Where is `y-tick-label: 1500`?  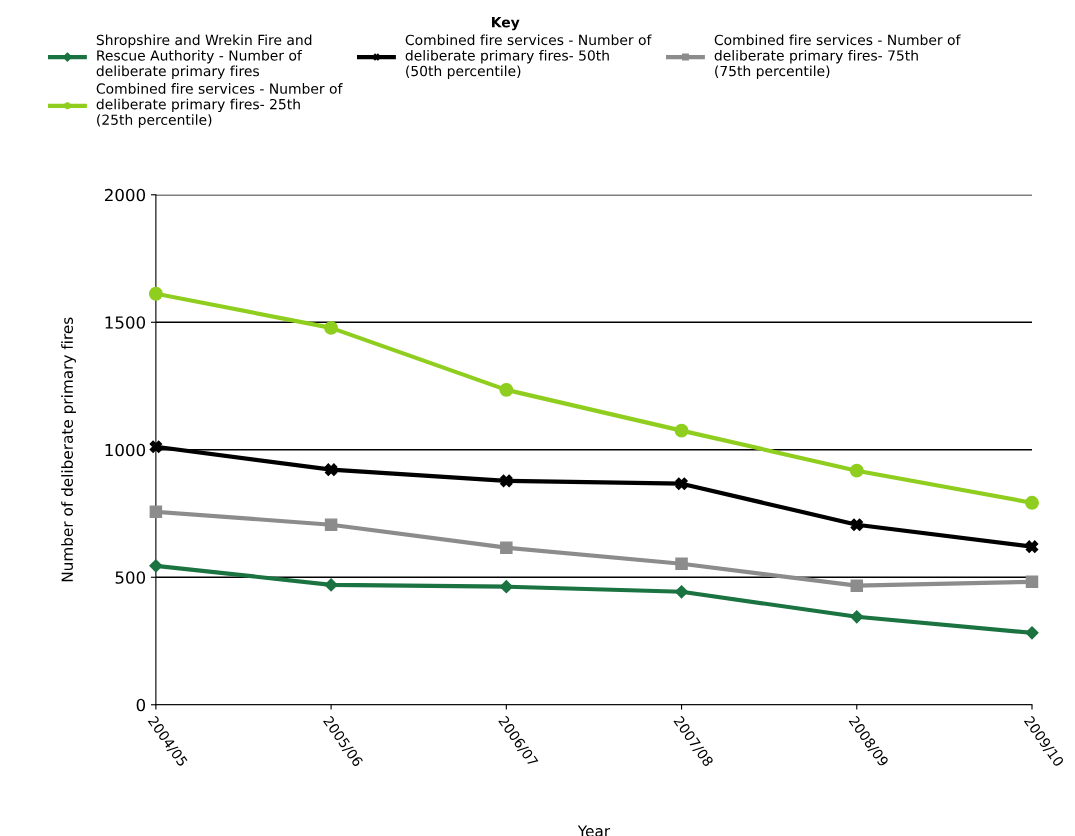
y-tick-label: 1500 is located at coordinates (125, 322).